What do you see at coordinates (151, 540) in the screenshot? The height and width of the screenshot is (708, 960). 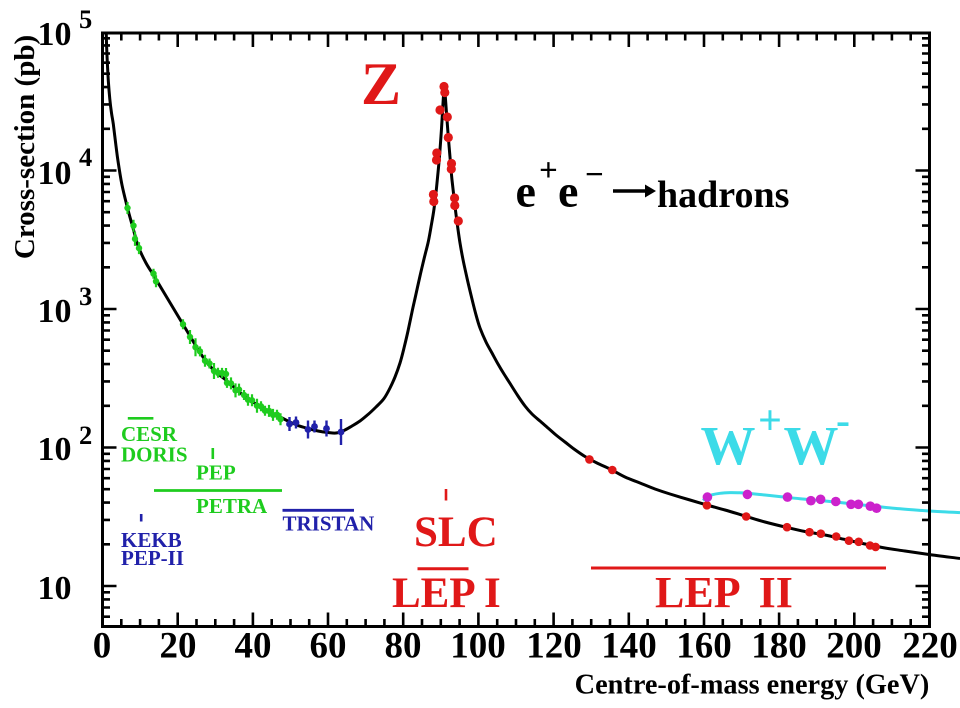 I see `svg-text: KEKB` at bounding box center [151, 540].